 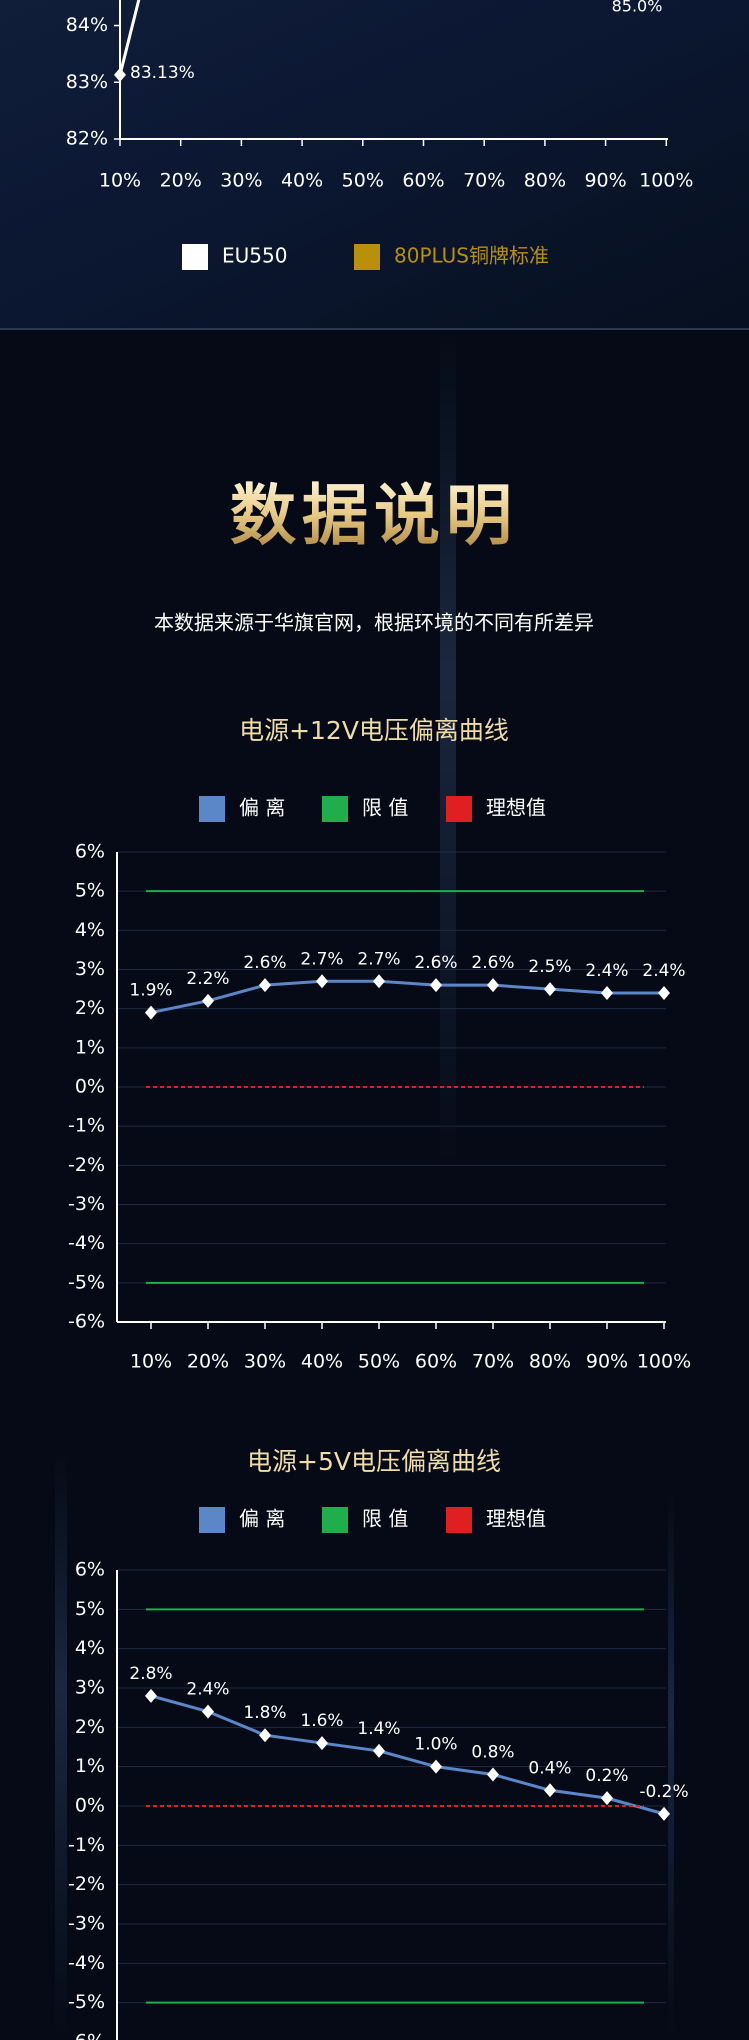 I want to click on y-tick-label: -2%, so click(x=86, y=1165).